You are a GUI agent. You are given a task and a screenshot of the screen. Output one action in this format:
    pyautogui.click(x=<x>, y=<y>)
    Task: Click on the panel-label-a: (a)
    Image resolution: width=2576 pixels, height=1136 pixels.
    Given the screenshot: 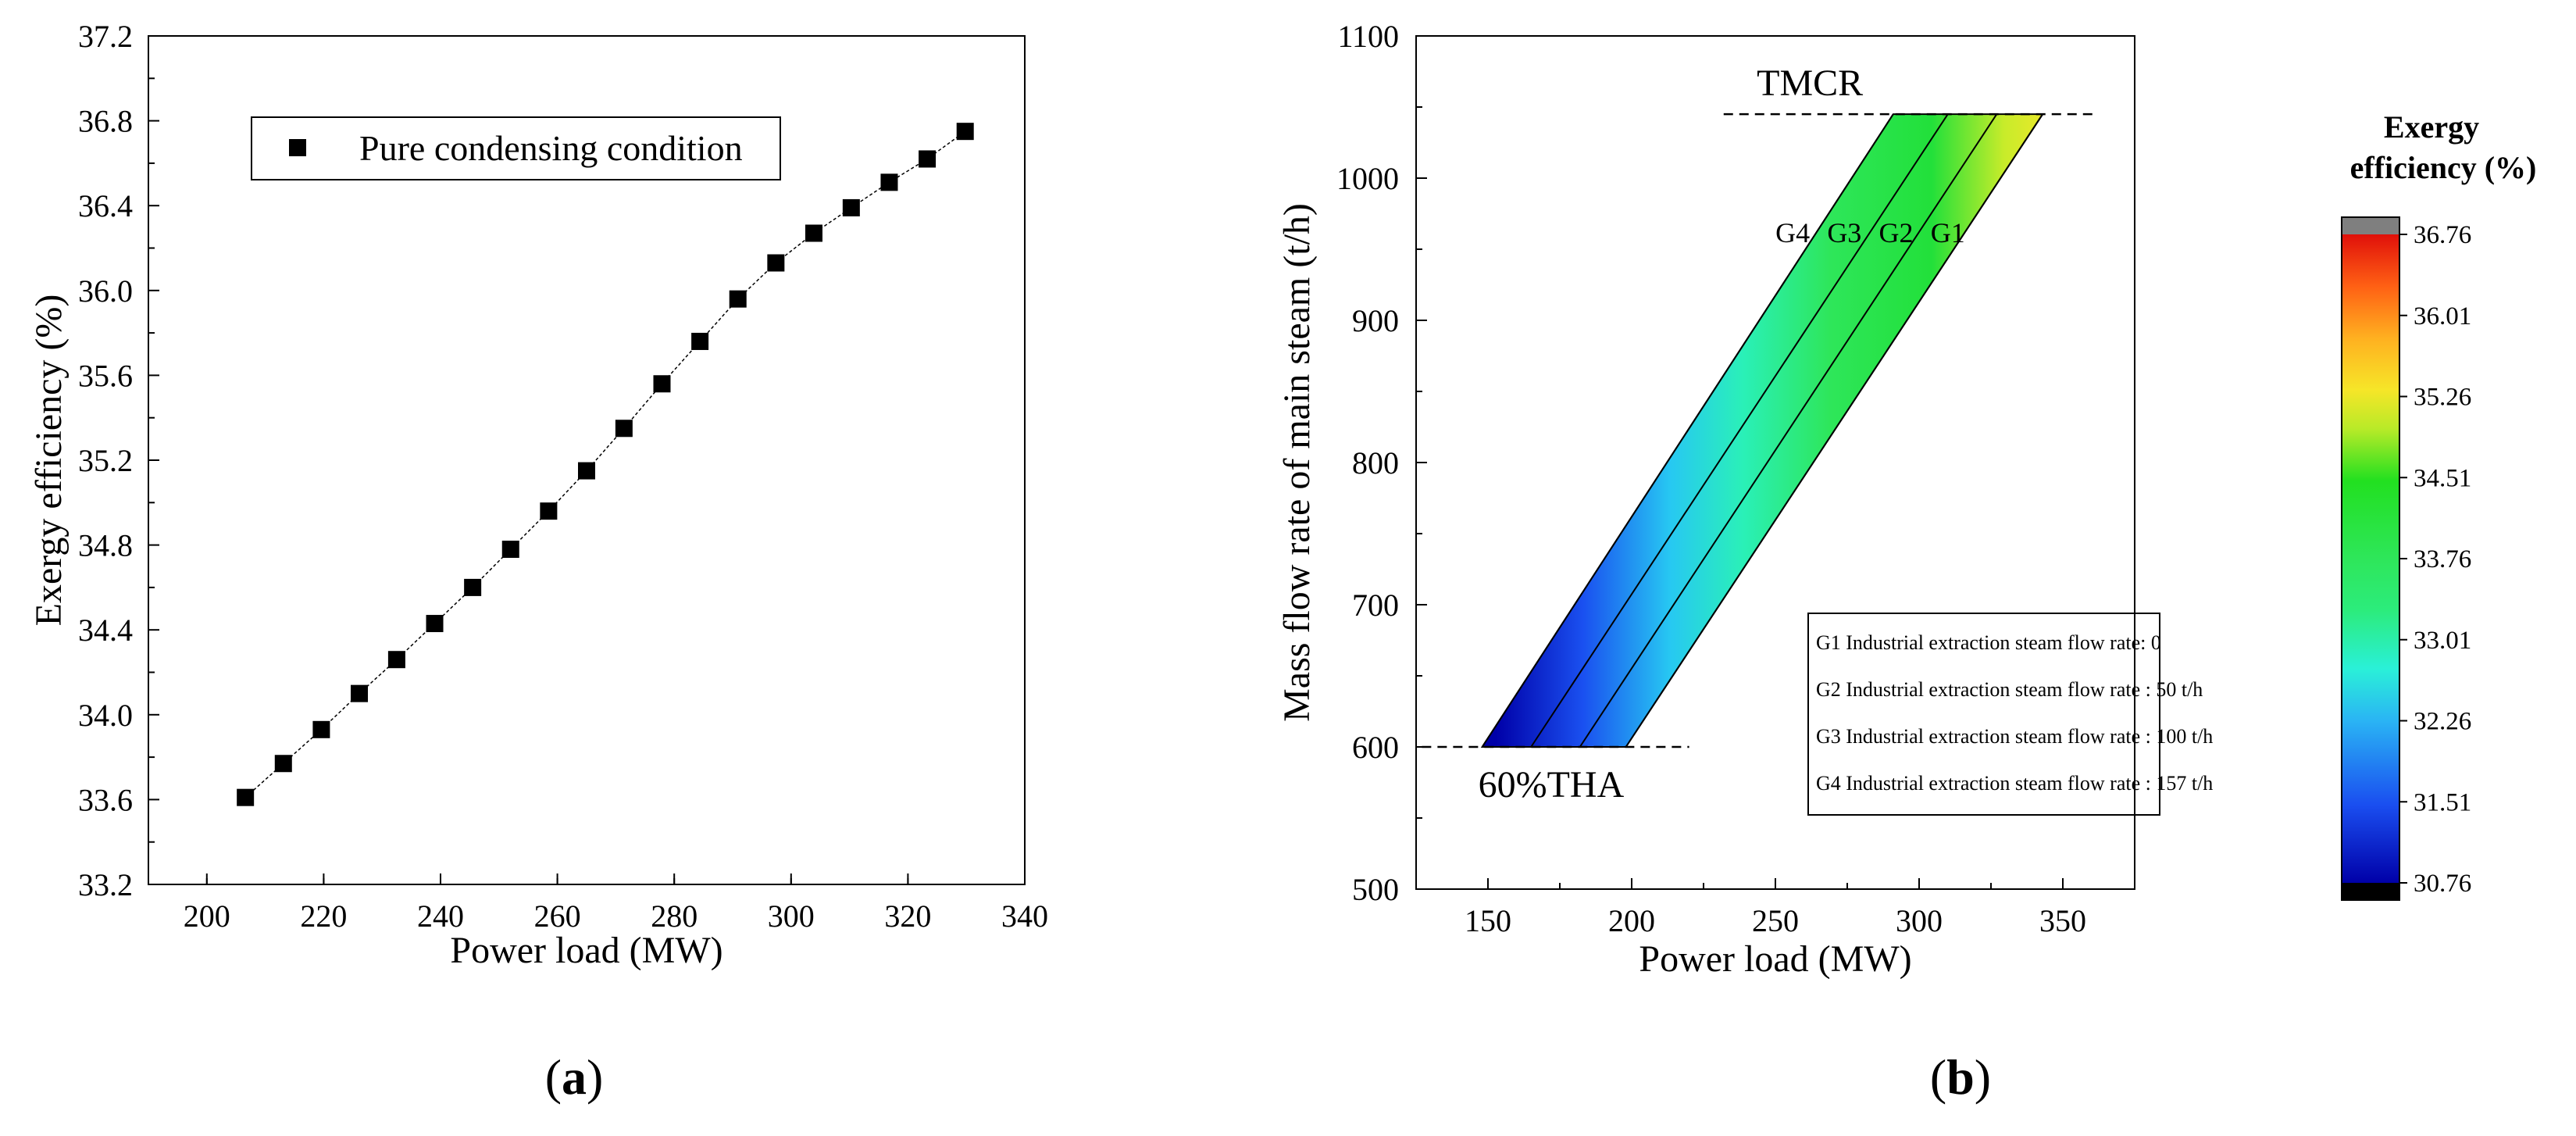 What is the action you would take?
    pyautogui.click(x=574, y=1077)
    